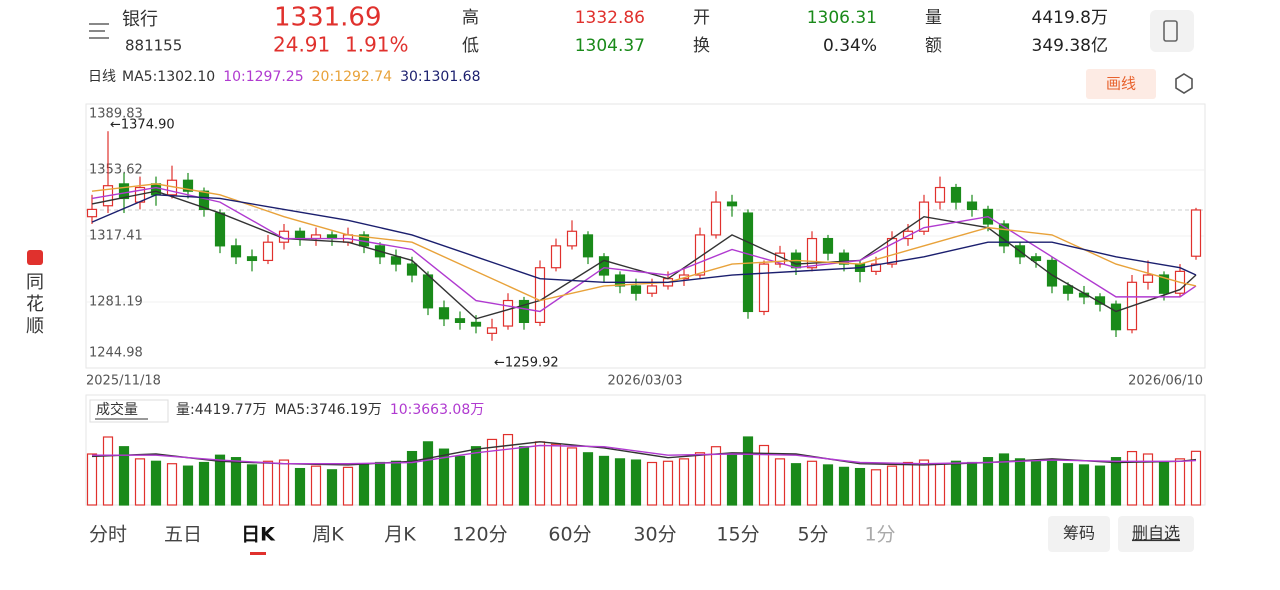  I want to click on stat-label: 高, so click(470, 18).